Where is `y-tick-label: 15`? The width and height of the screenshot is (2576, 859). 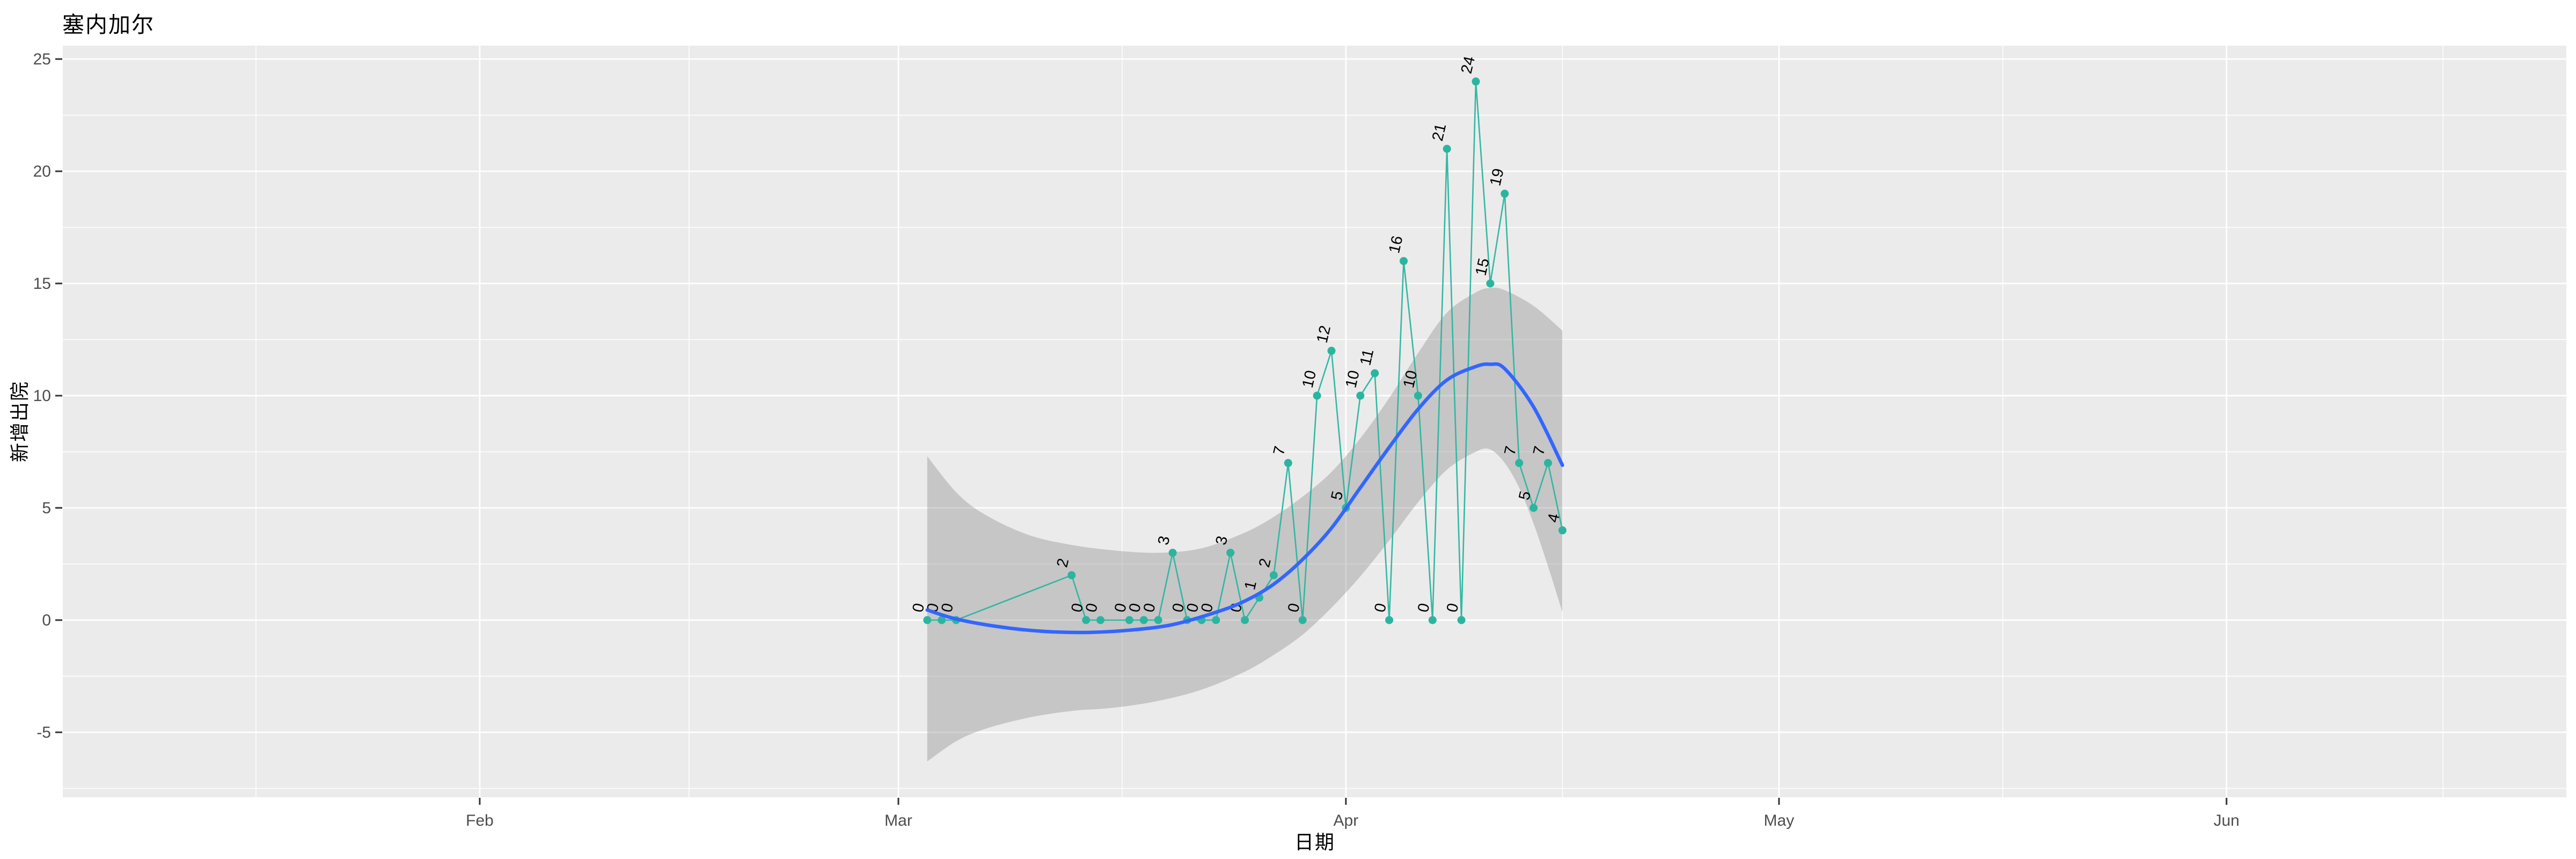
y-tick-label: 15 is located at coordinates (42, 284).